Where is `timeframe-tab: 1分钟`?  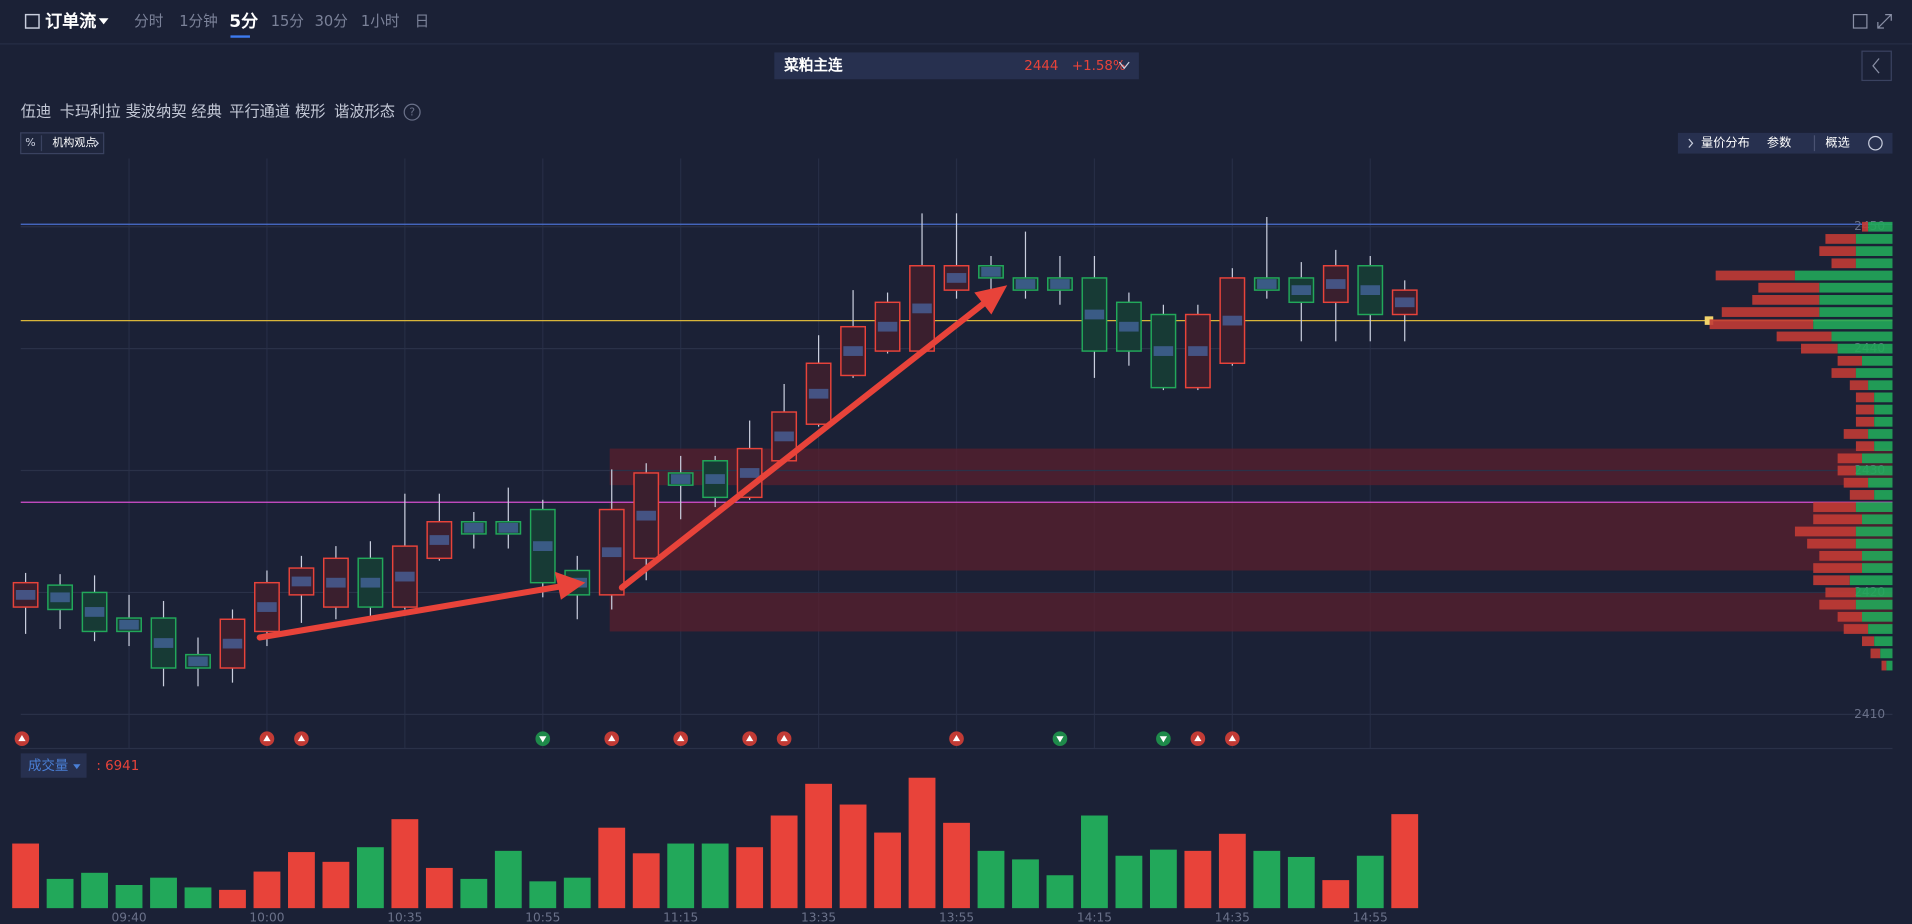 timeframe-tab: 1分钟 is located at coordinates (198, 21).